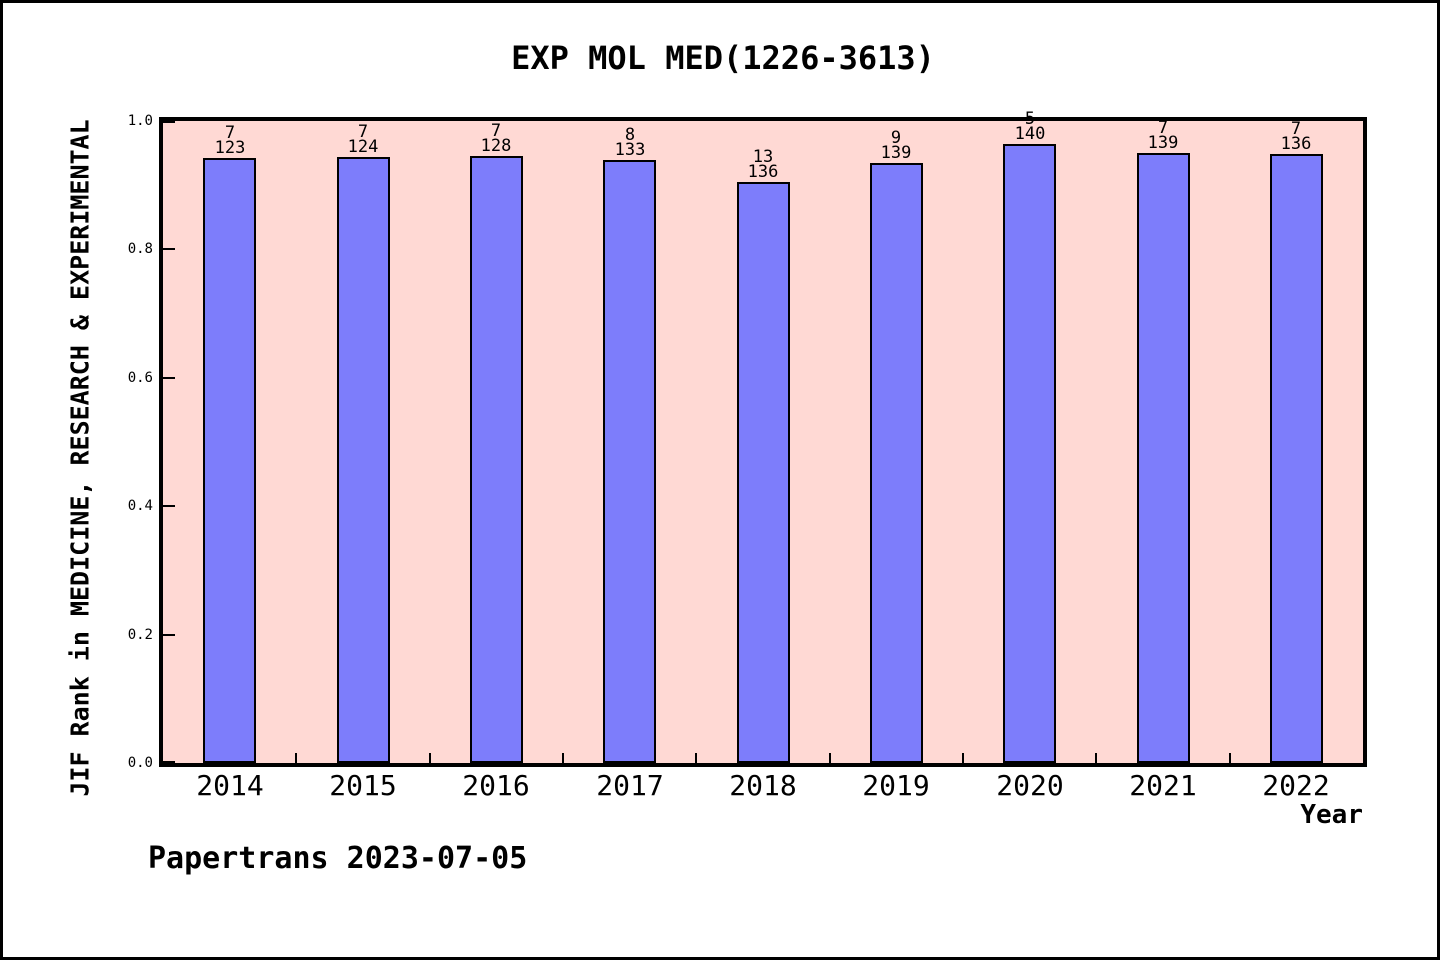  What do you see at coordinates (630, 142) in the screenshot?
I see `bar-value-label-2017: 8 133` at bounding box center [630, 142].